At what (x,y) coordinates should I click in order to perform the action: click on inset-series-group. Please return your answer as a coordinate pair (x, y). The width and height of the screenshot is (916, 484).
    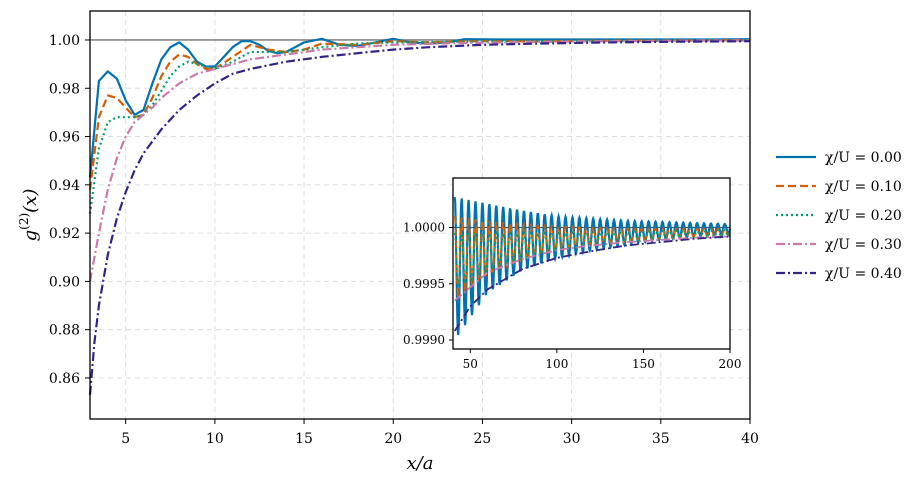
    Looking at the image, I should click on (592, 266).